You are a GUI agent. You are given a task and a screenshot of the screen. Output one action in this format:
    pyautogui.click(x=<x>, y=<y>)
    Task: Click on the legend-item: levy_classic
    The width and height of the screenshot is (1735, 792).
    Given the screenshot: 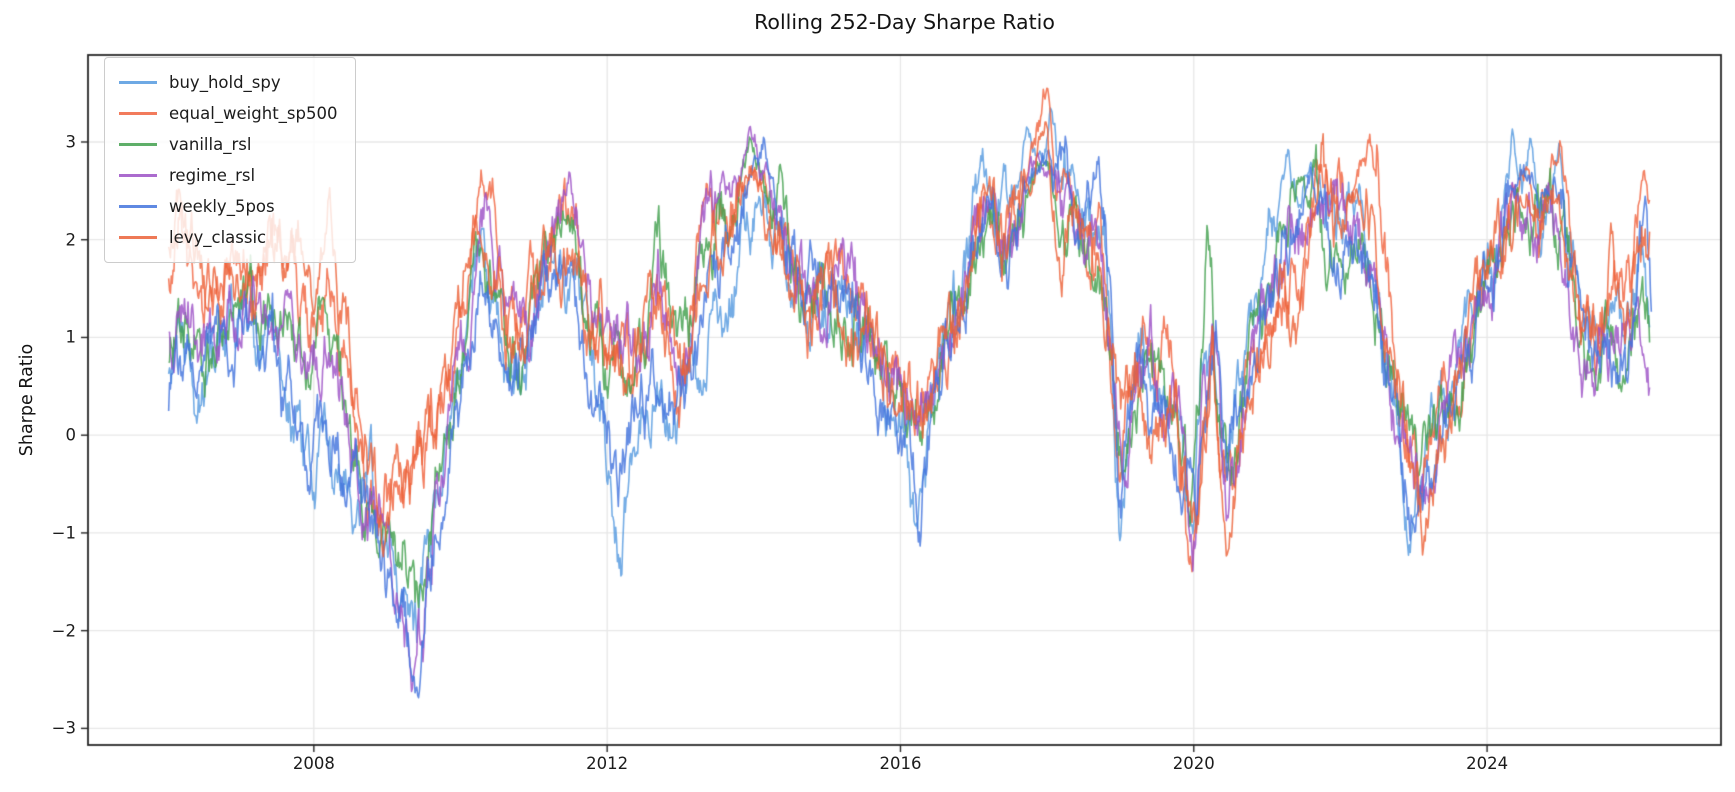 What is the action you would take?
    pyautogui.click(x=229, y=237)
    